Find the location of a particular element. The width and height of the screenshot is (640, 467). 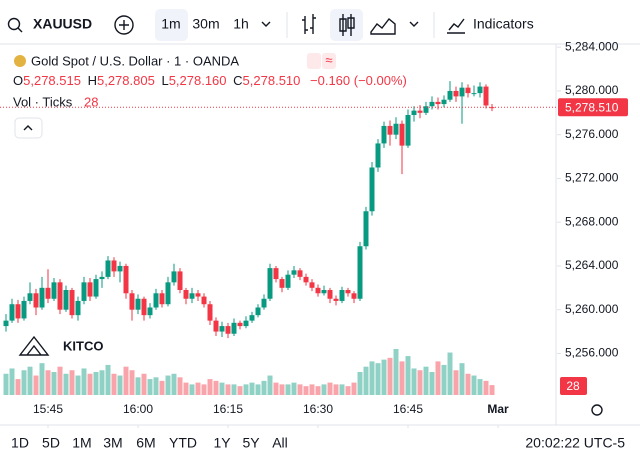

instrument-title: Gold Spot / U.S. Dollar · 1 · OANDA is located at coordinates (135, 60).